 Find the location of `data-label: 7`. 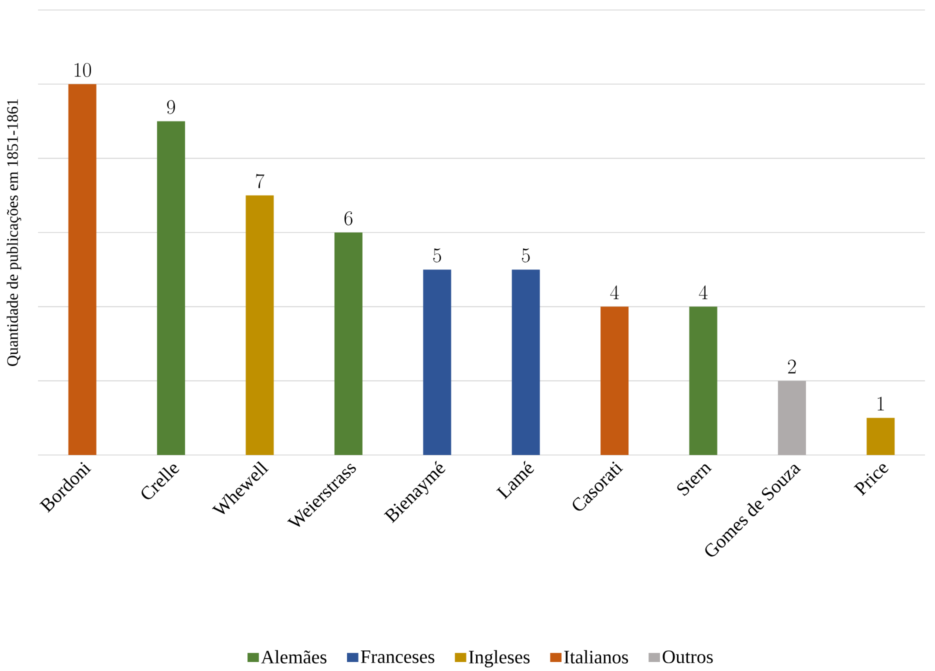

data-label: 7 is located at coordinates (260, 181).